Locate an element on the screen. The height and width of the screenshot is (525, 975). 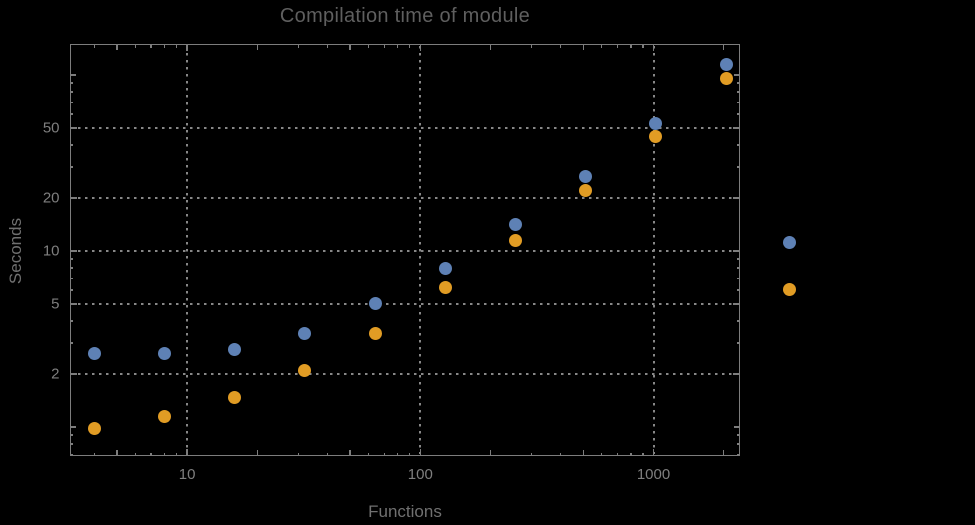
x-axis-label: Functions is located at coordinates (405, 511).